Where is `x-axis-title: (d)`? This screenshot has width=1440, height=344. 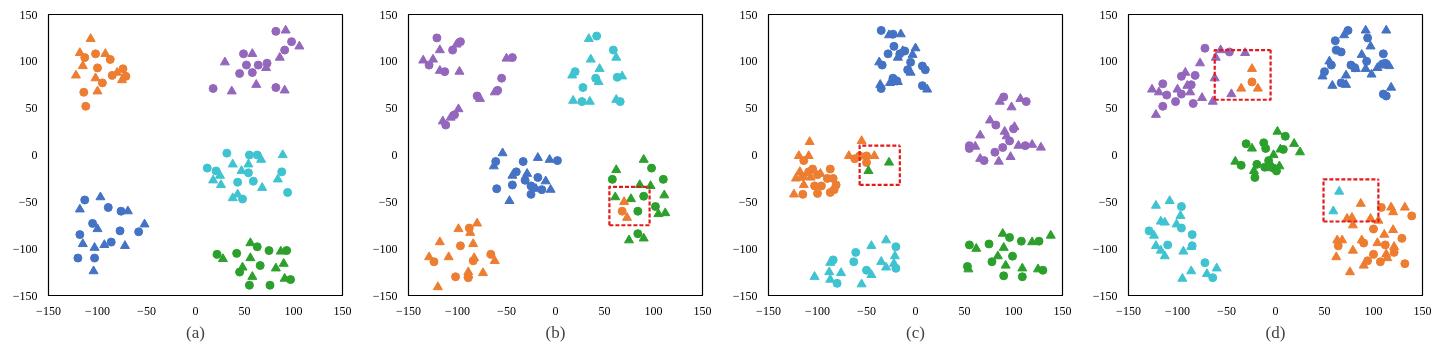 x-axis-title: (d) is located at coordinates (1275, 332).